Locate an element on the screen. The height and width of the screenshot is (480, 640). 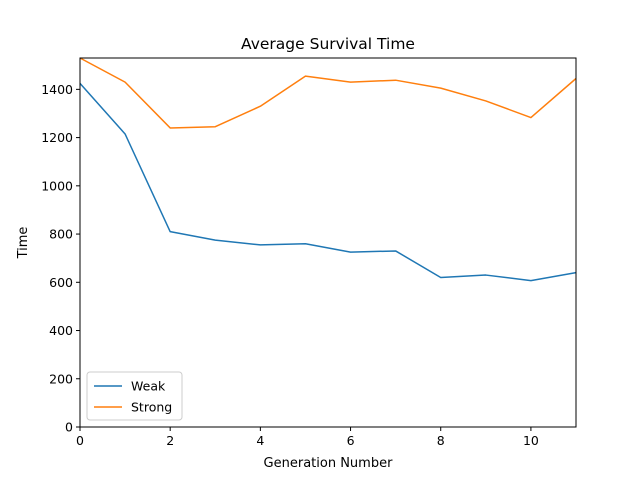
x-tick-label: 2 is located at coordinates (170, 440).